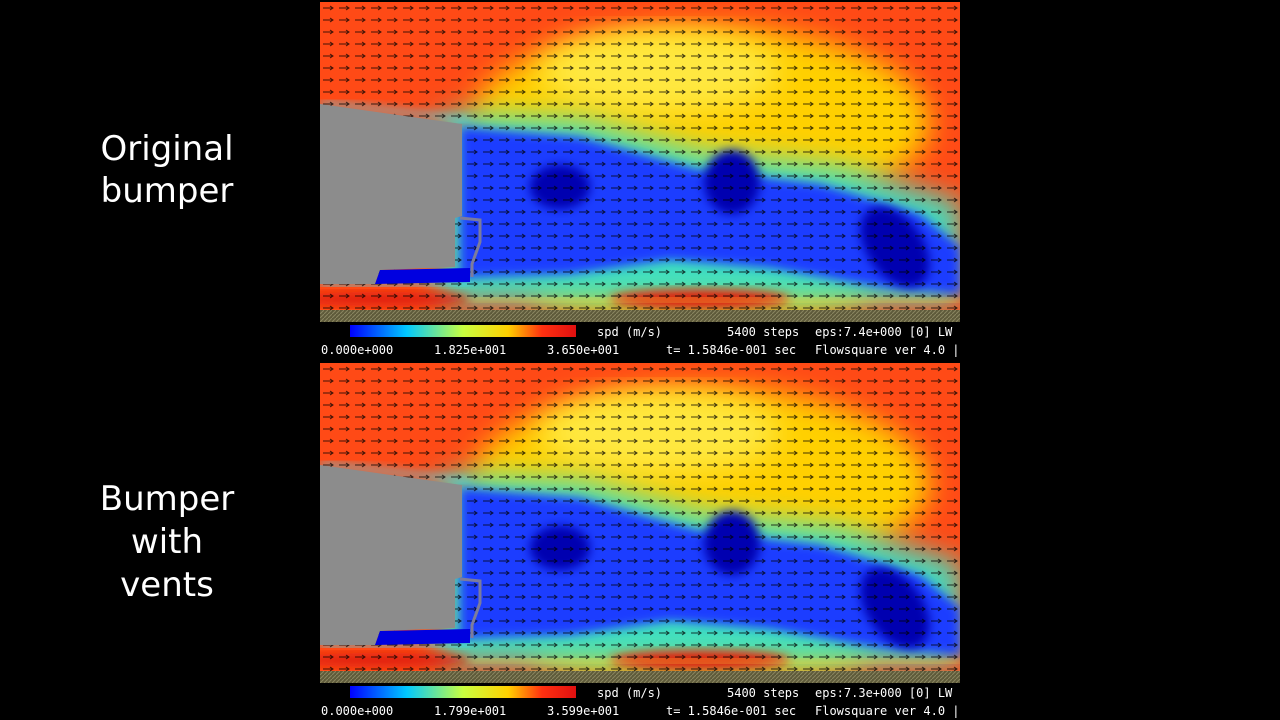 The height and width of the screenshot is (720, 1280). I want to click on panel-label: Original, so click(166, 149).